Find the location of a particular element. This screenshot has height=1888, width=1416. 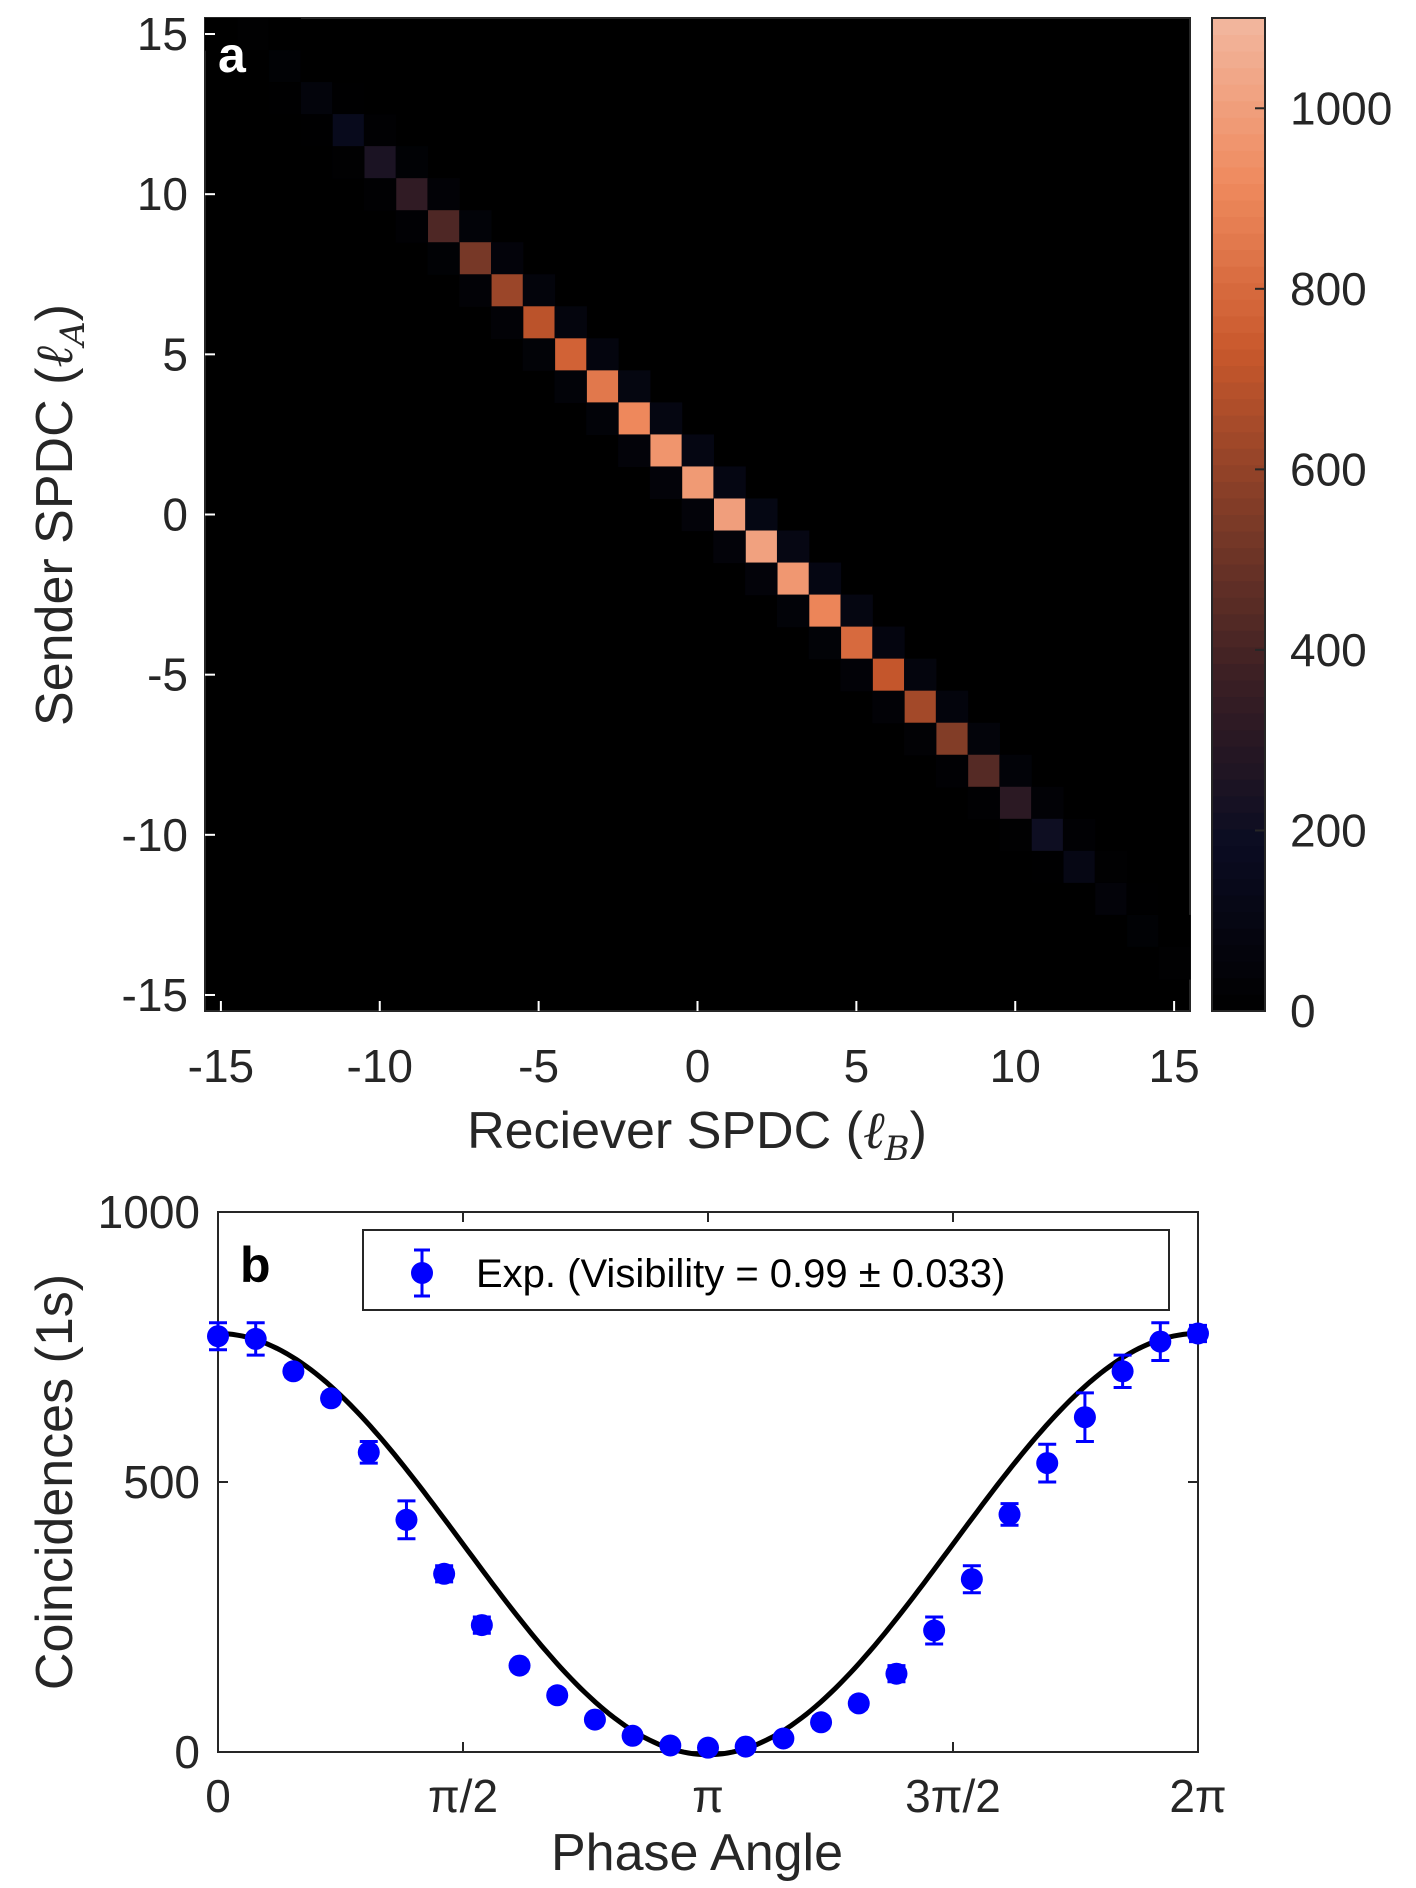

heatmap-x-label-text: Reciever SPDC ( is located at coordinates (665, 1131).